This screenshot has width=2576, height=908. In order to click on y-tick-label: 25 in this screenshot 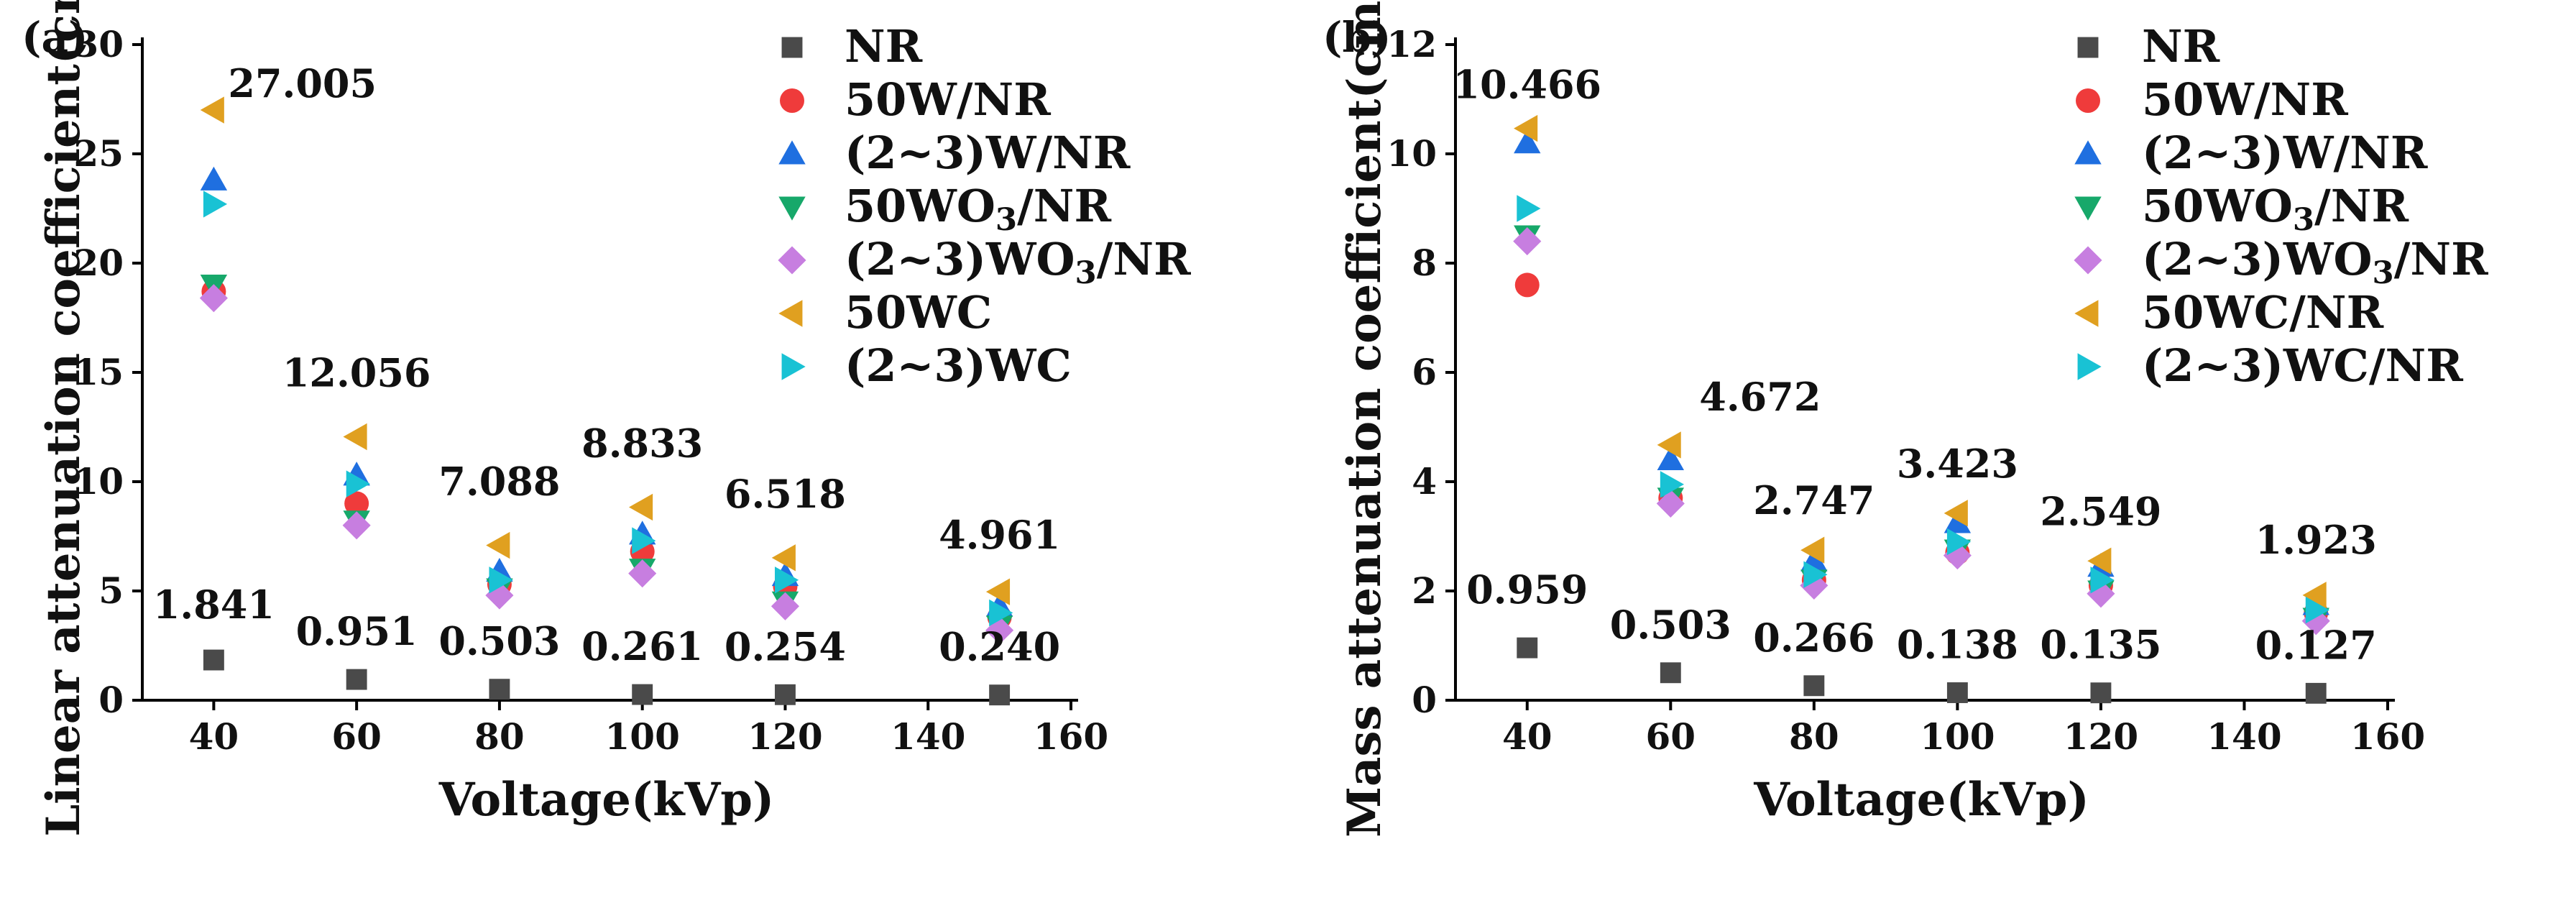, I will do `click(98, 153)`.